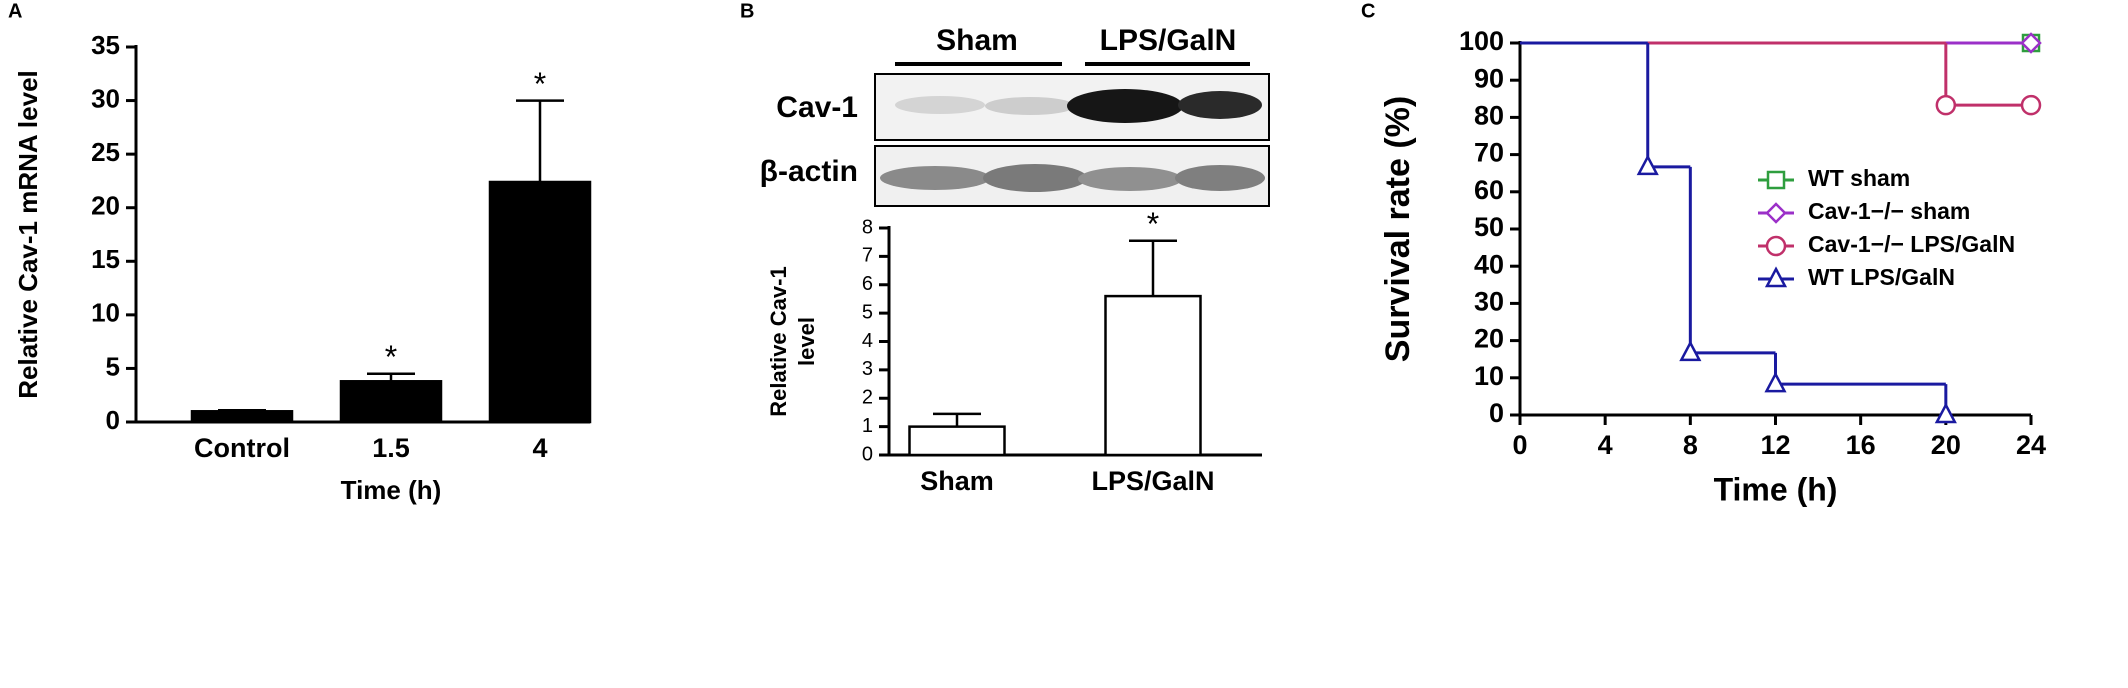 The width and height of the screenshot is (2128, 688). Describe the element at coordinates (867, 341) in the screenshot. I see `y-tick-label: 4` at that location.